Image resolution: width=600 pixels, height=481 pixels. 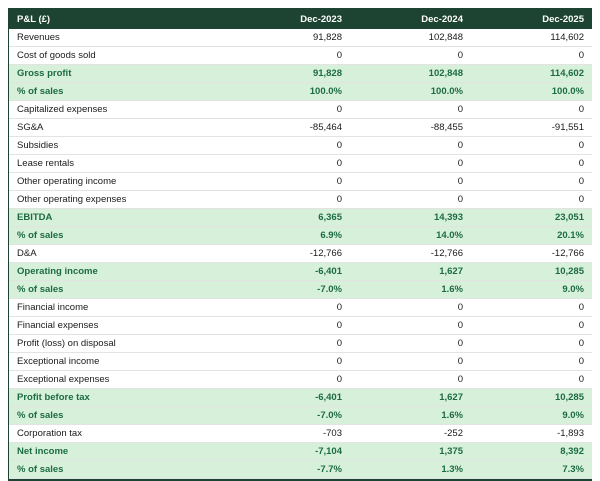 I want to click on row-label: Cost of goods sold, so click(x=119, y=55).